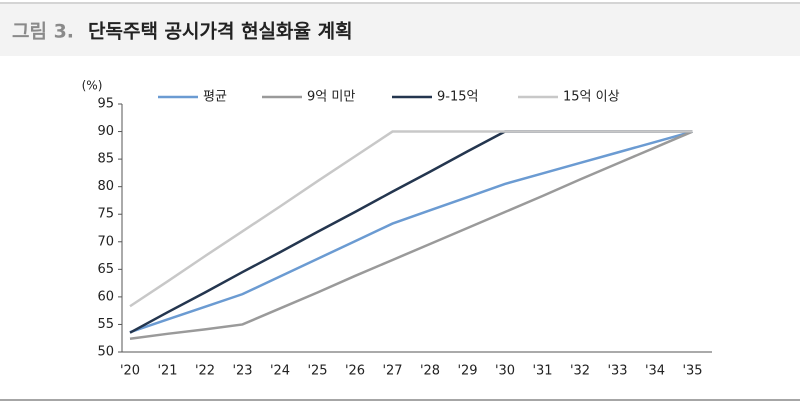 This screenshot has height=405, width=800. Describe the element at coordinates (105, 269) in the screenshot. I see `y-tick-label: 65` at that location.